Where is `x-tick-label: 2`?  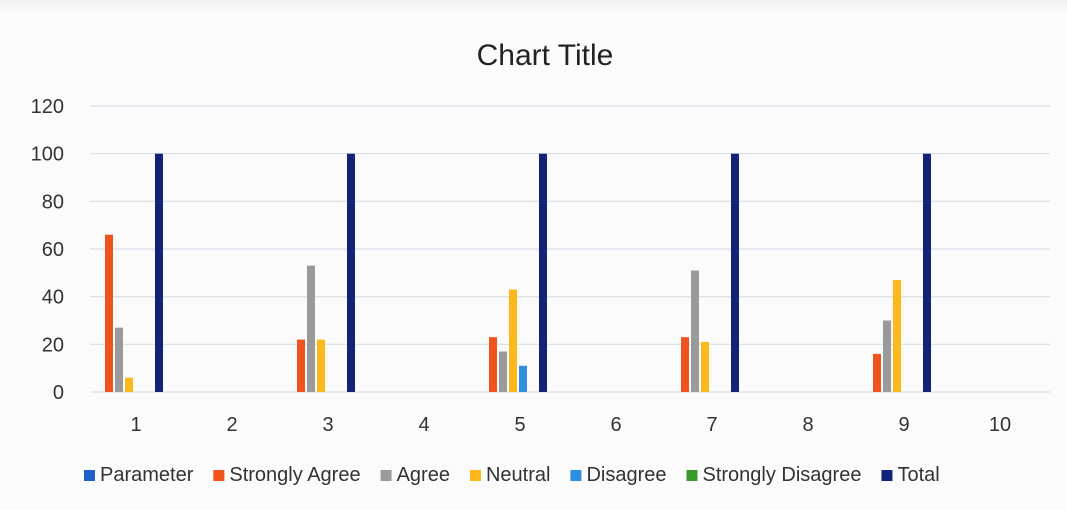 x-tick-label: 2 is located at coordinates (231, 425).